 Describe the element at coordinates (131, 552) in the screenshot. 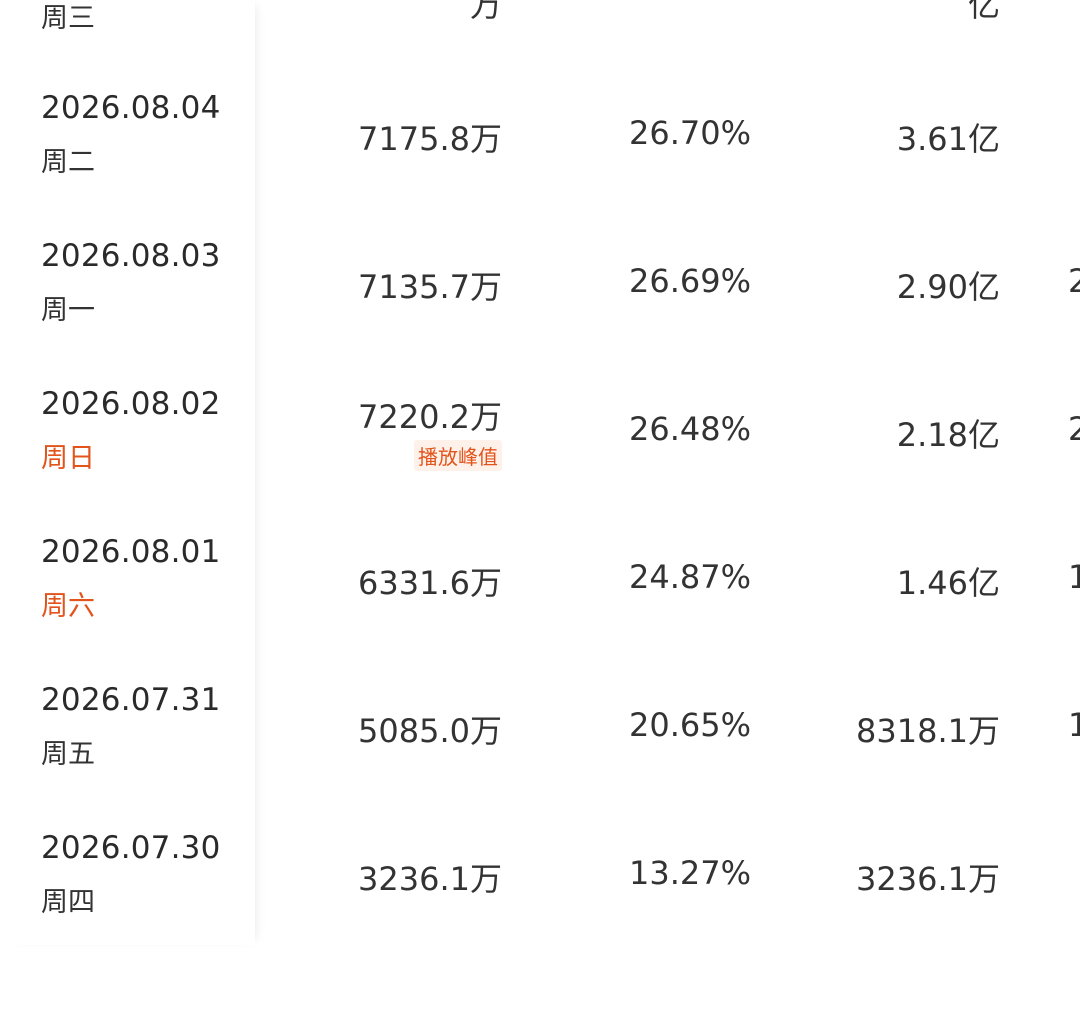

I see `row-date: 2026.08.01` at that location.